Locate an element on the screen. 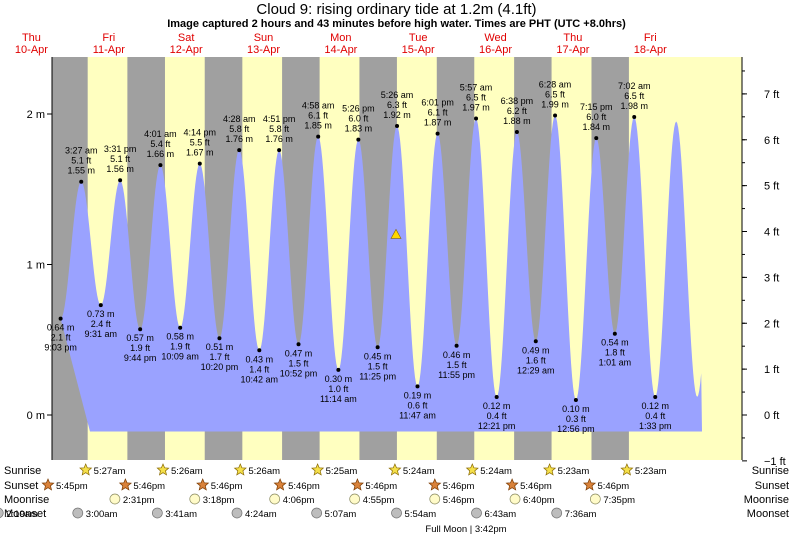  low-tide-time: 9:03 pm is located at coordinates (60, 348).